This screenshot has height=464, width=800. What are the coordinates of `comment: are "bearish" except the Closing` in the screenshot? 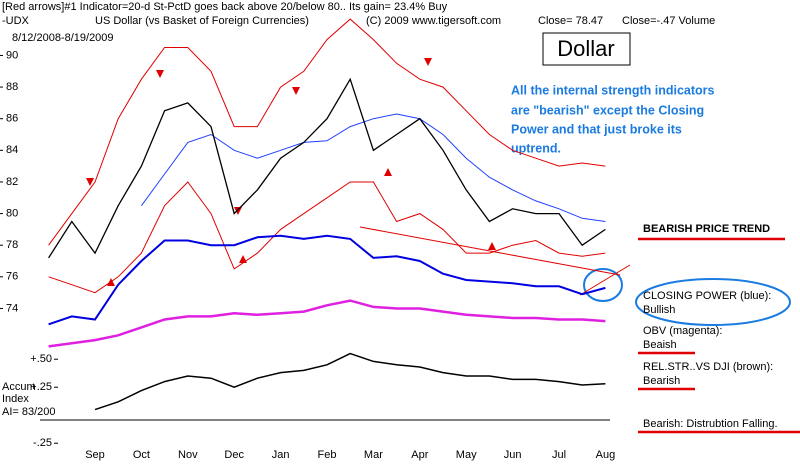 It's located at (607, 110).